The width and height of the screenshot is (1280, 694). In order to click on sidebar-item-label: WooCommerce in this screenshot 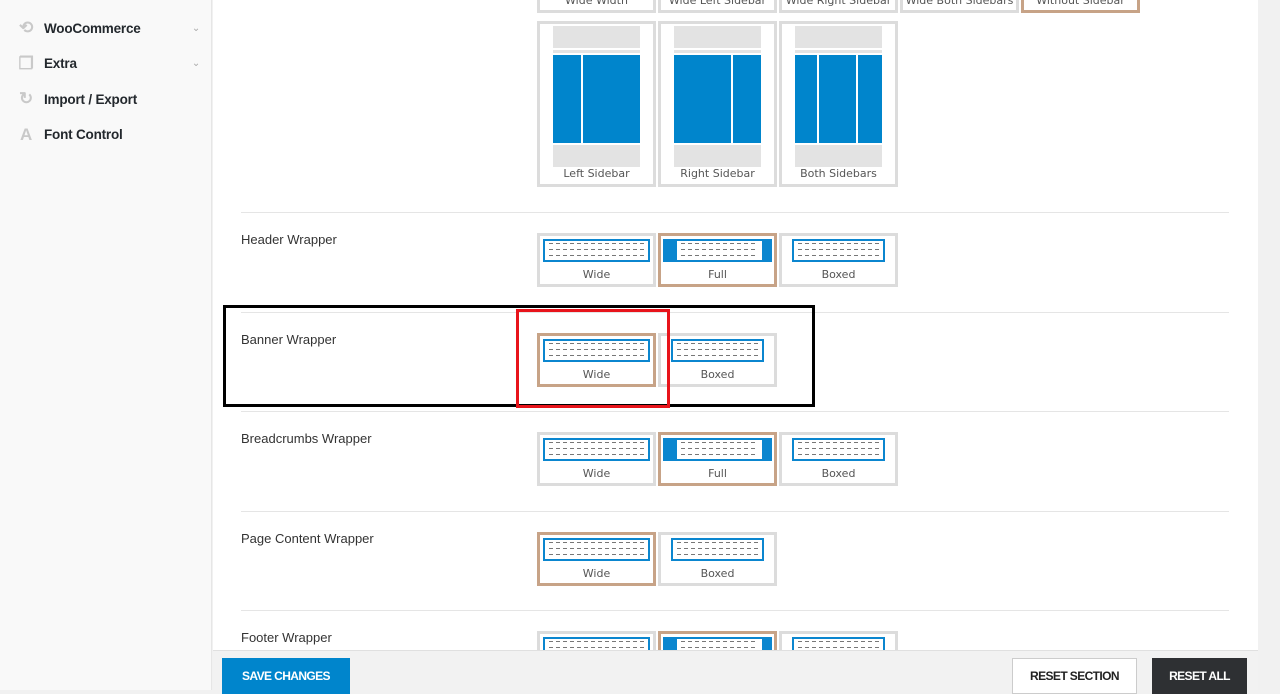, I will do `click(92, 28)`.